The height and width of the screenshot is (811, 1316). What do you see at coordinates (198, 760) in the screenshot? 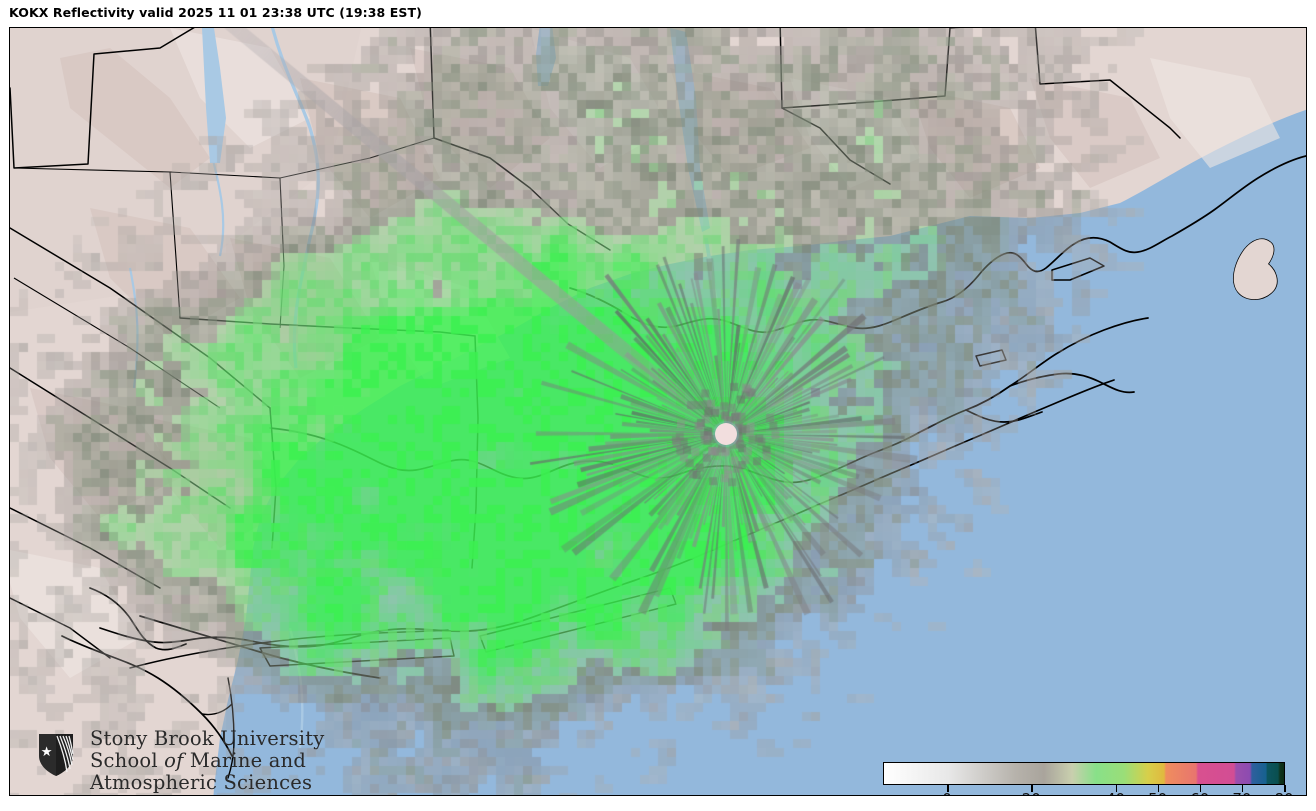
I see `sbu-line-2: School of Marine and` at bounding box center [198, 760].